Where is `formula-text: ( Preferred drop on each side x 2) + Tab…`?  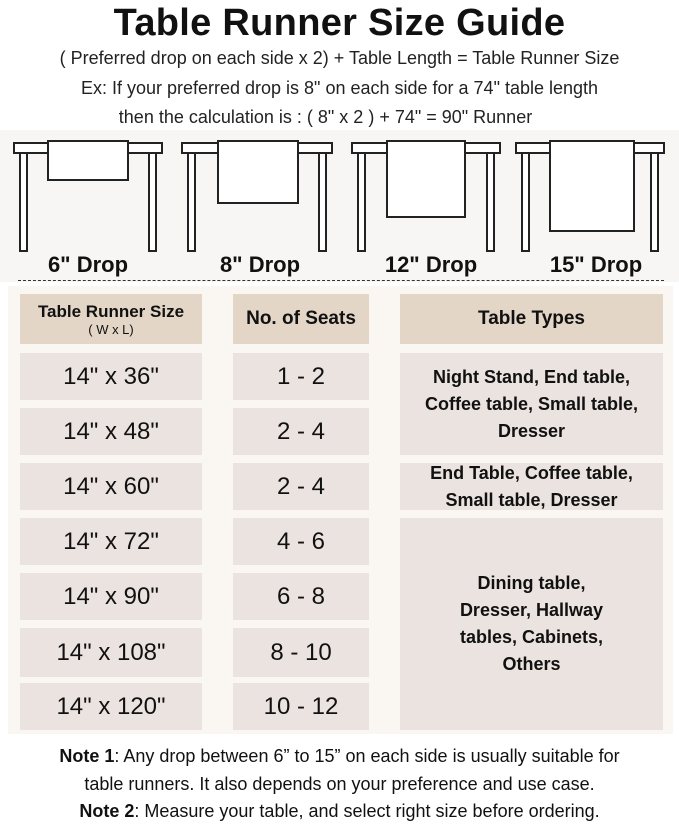
formula-text: ( Preferred drop on each side x 2) + Tab… is located at coordinates (339, 58).